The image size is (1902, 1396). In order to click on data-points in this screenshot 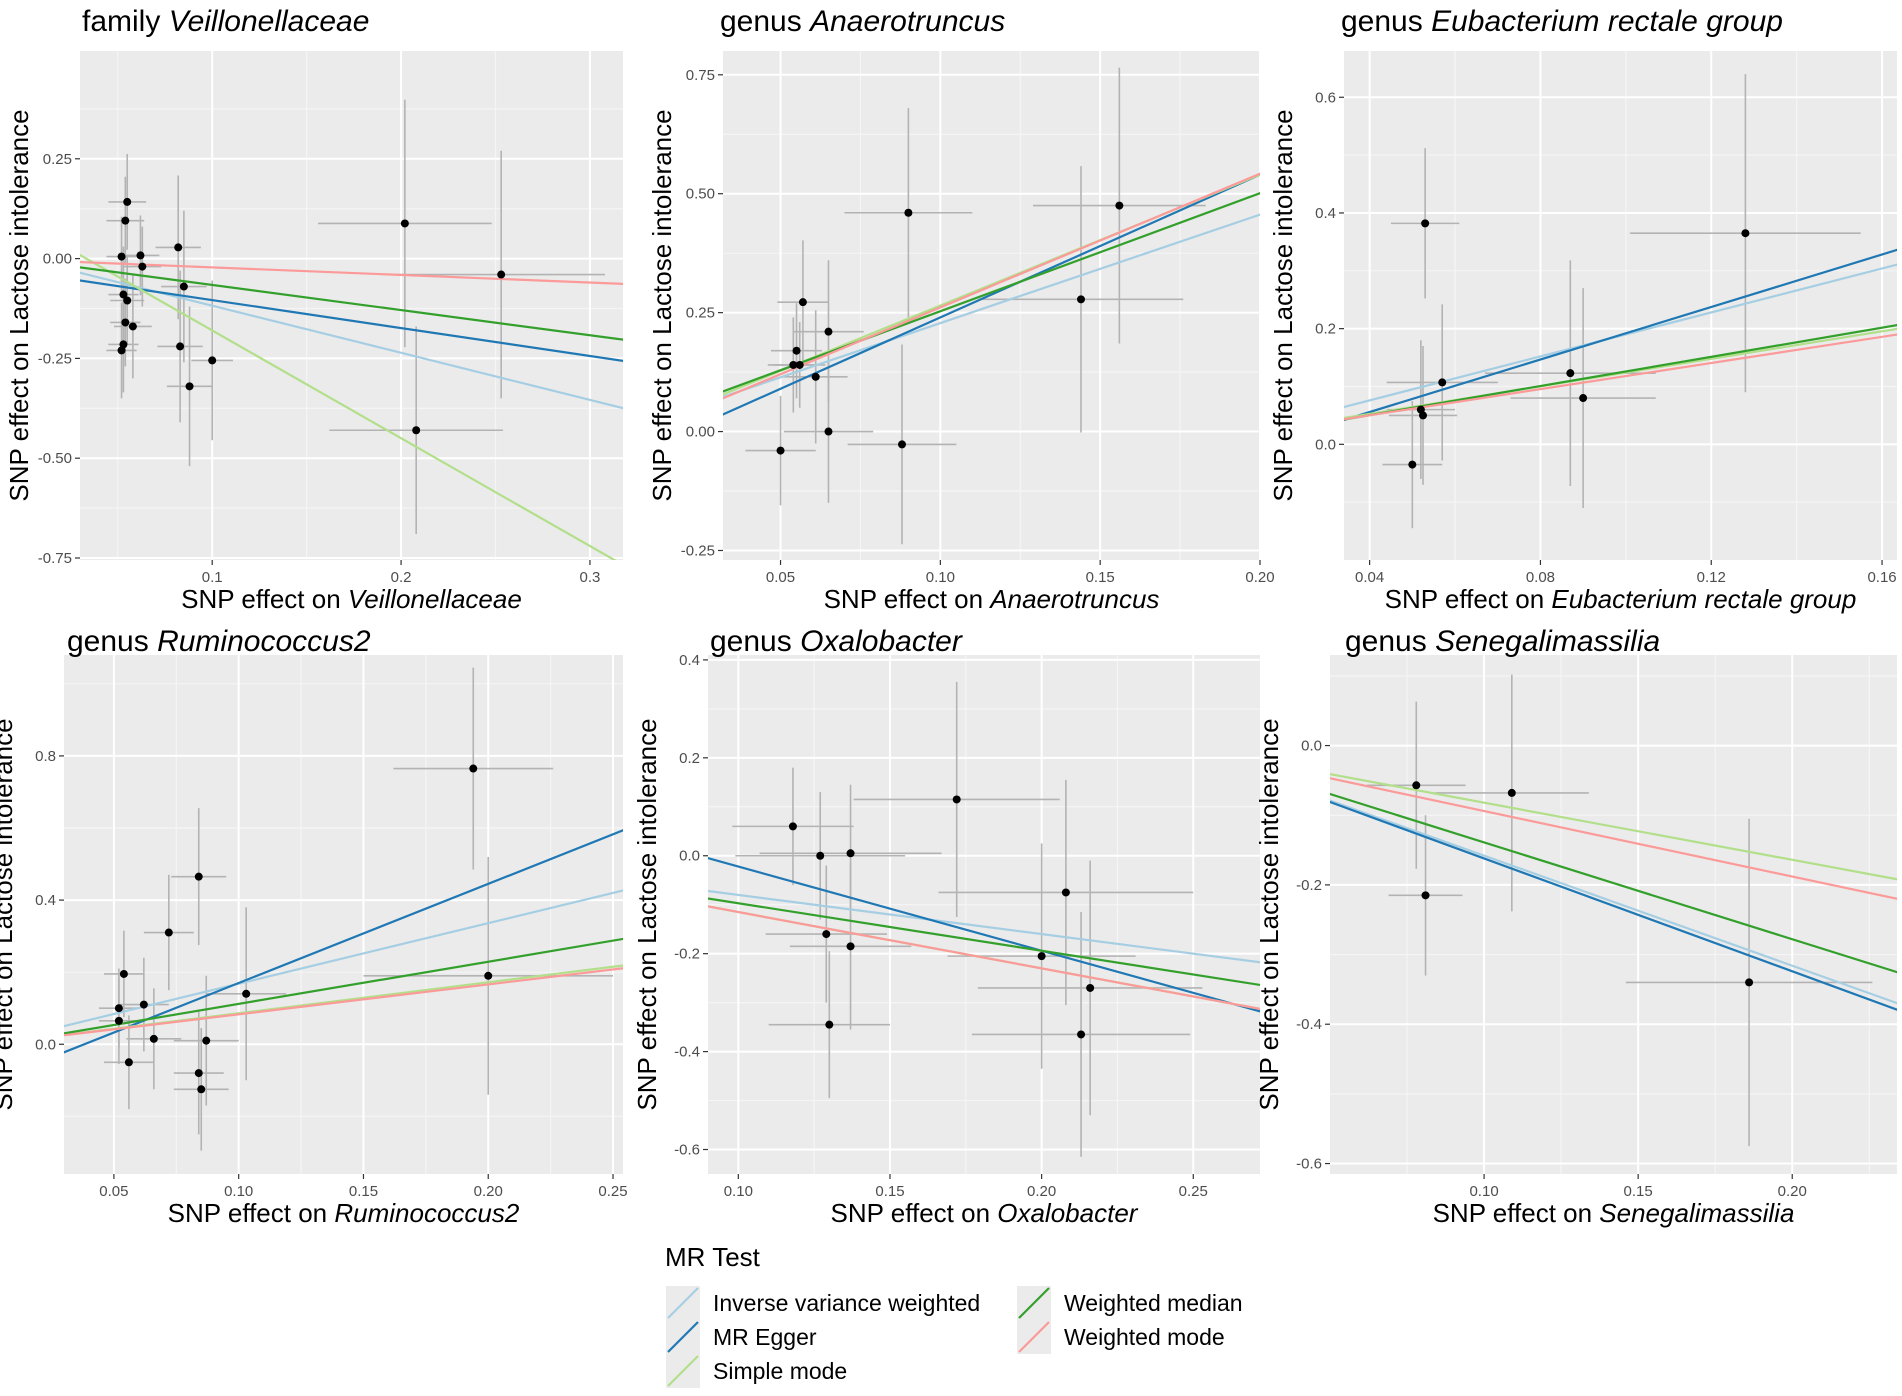, I will do `click(950, 328)`.